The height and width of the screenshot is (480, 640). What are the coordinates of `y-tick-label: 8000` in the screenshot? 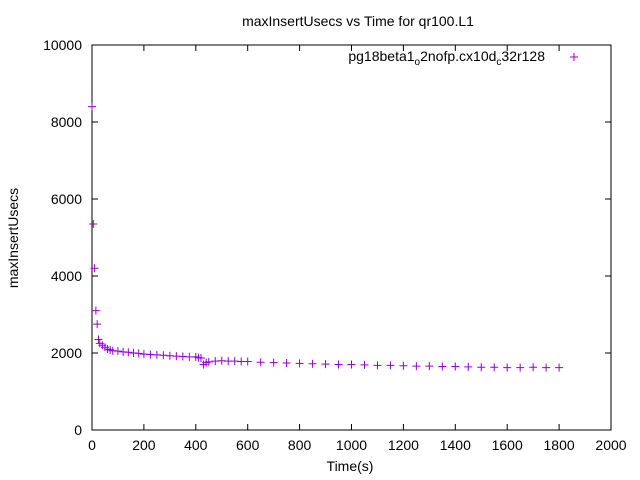 It's located at (66, 122).